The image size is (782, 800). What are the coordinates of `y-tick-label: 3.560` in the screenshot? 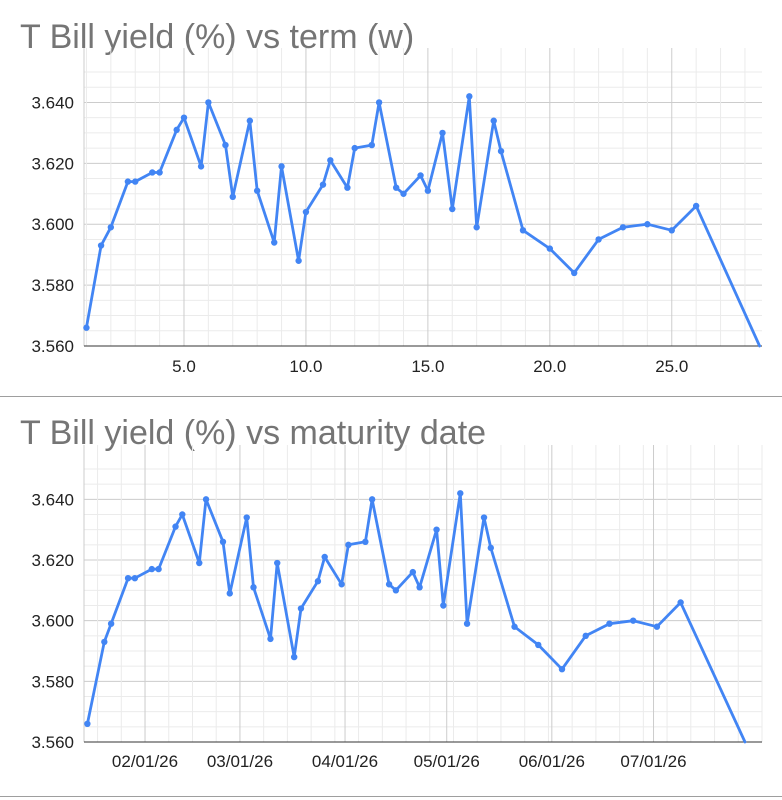 It's located at (52, 742).